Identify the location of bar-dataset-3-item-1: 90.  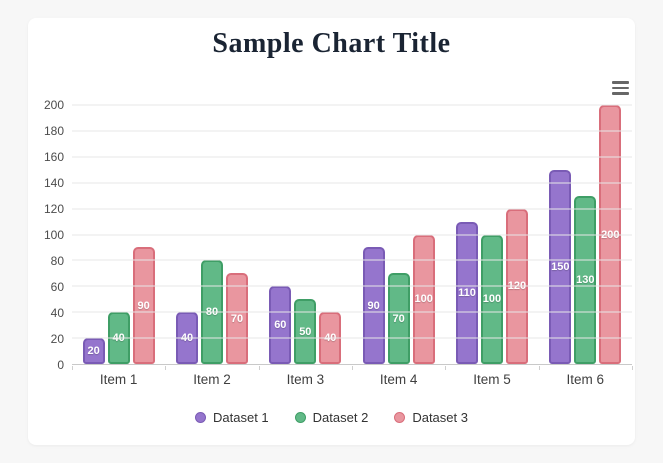
(143, 305).